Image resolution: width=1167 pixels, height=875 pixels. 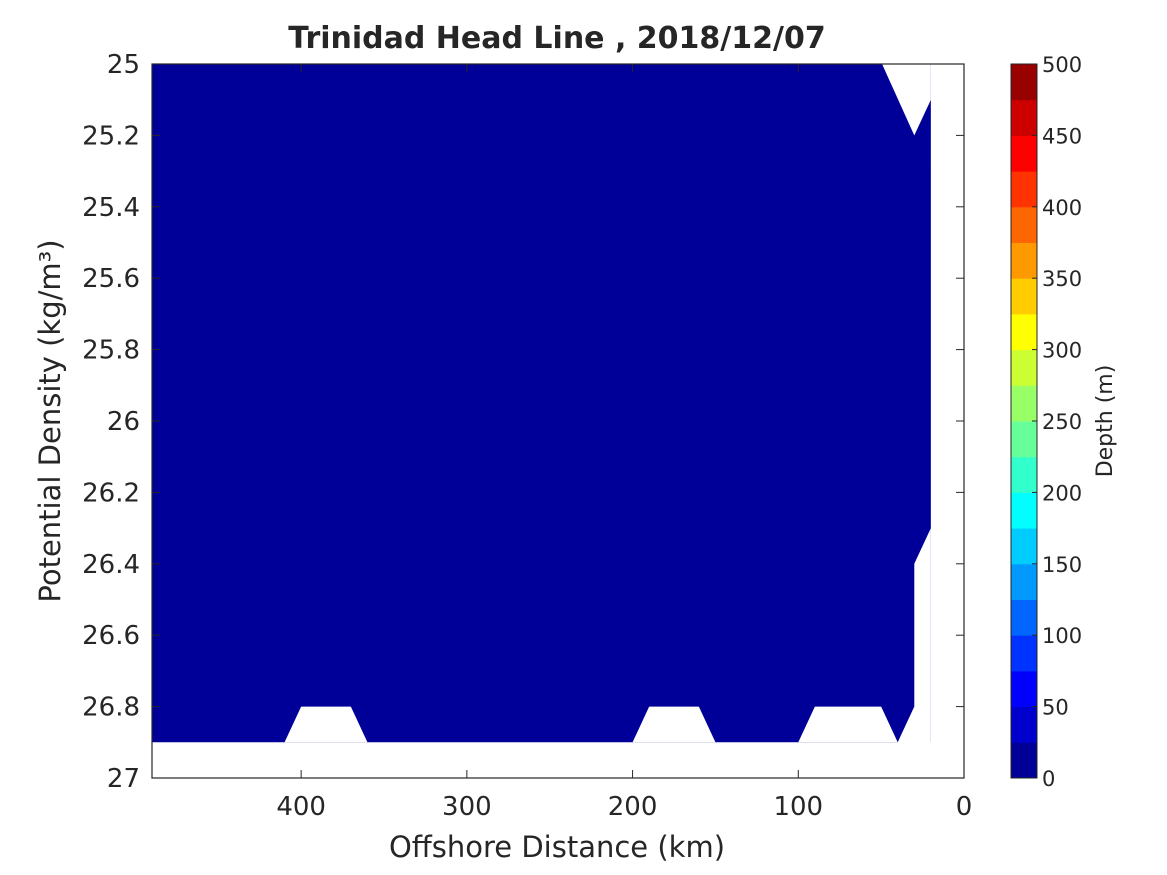 I want to click on colorbar-tick-label: 350, so click(x=1062, y=279).